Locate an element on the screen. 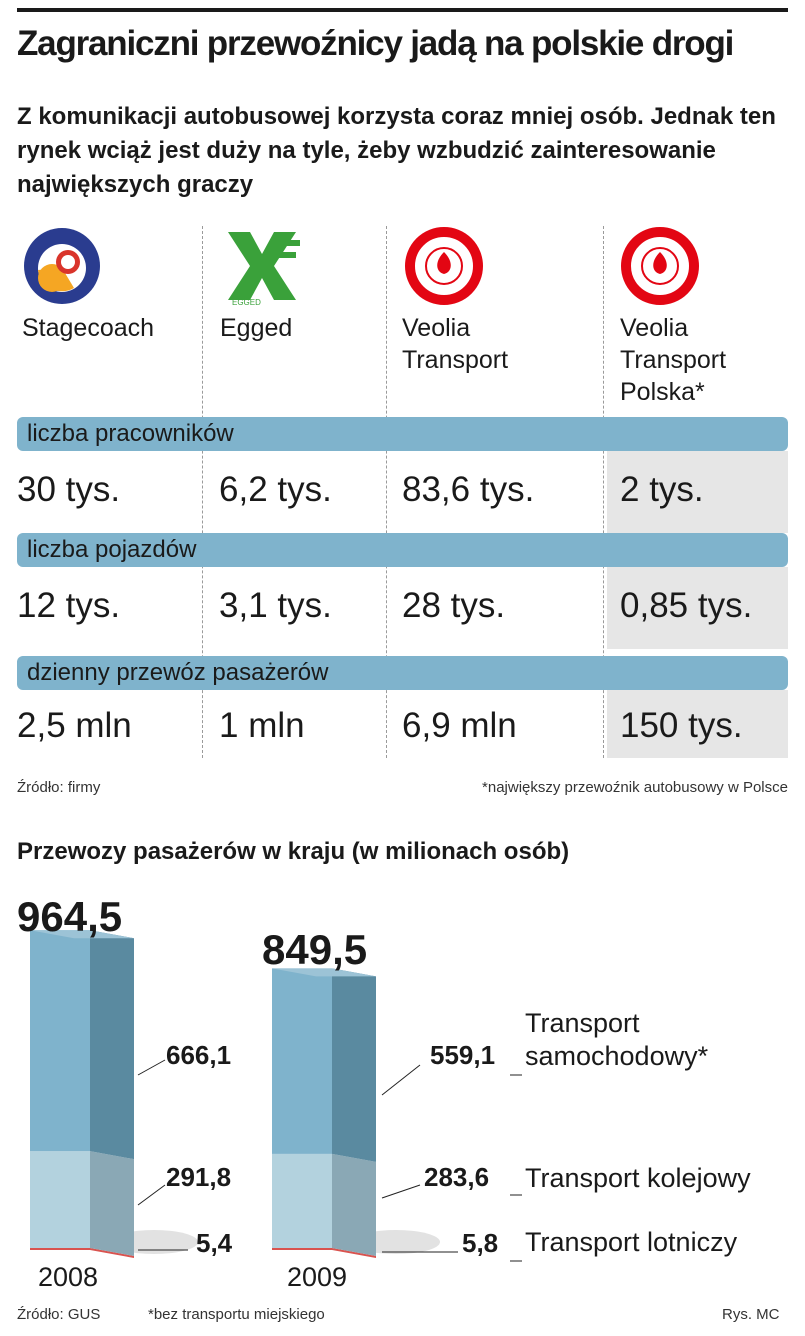 The image size is (805, 1336). chart-footnote: *bez transportu miejskiego is located at coordinates (236, 1314).